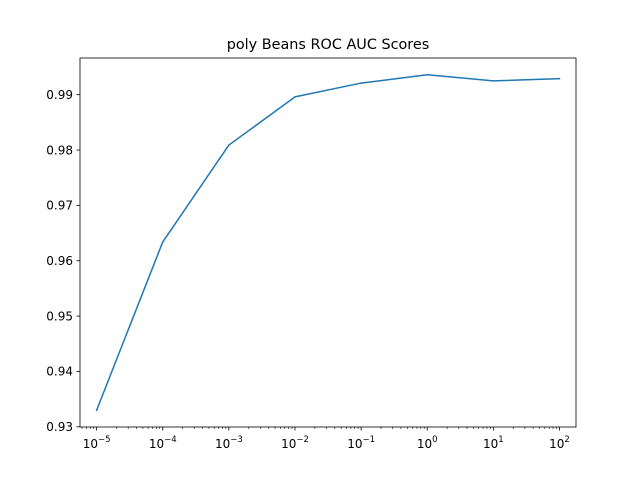 Image resolution: width=640 pixels, height=480 pixels. What do you see at coordinates (361, 443) in the screenshot?
I see `x-tick-label: 10⁻¹` at bounding box center [361, 443].